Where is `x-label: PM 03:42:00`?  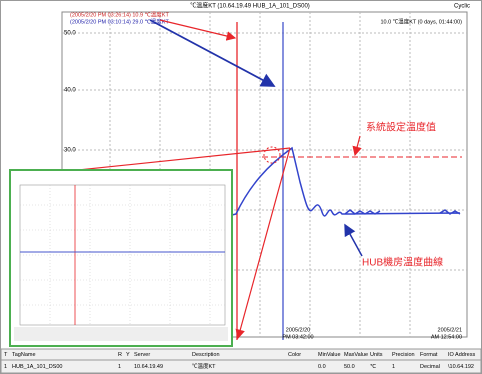 x-label: PM 03:42:00 is located at coordinates (297, 337).